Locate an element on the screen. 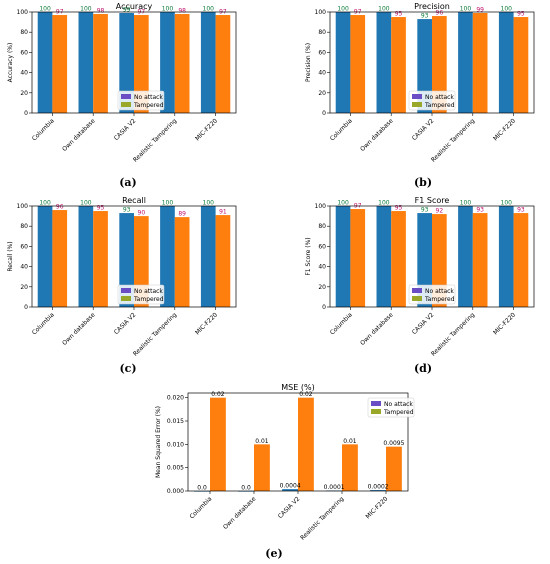  data-label-tampered: 0.0095 is located at coordinates (393, 443).